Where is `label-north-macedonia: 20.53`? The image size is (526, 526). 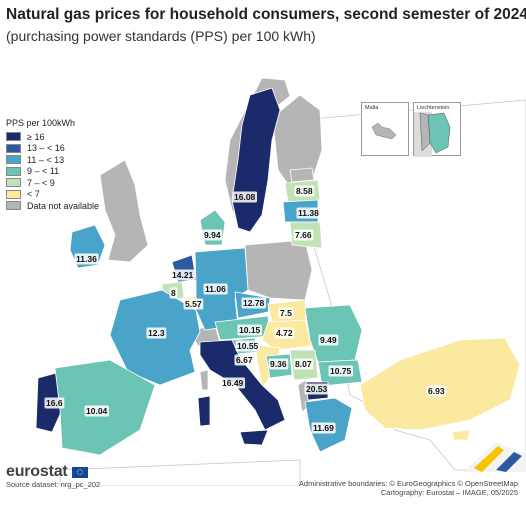 label-north-macedonia: 20.53 is located at coordinates (317, 389).